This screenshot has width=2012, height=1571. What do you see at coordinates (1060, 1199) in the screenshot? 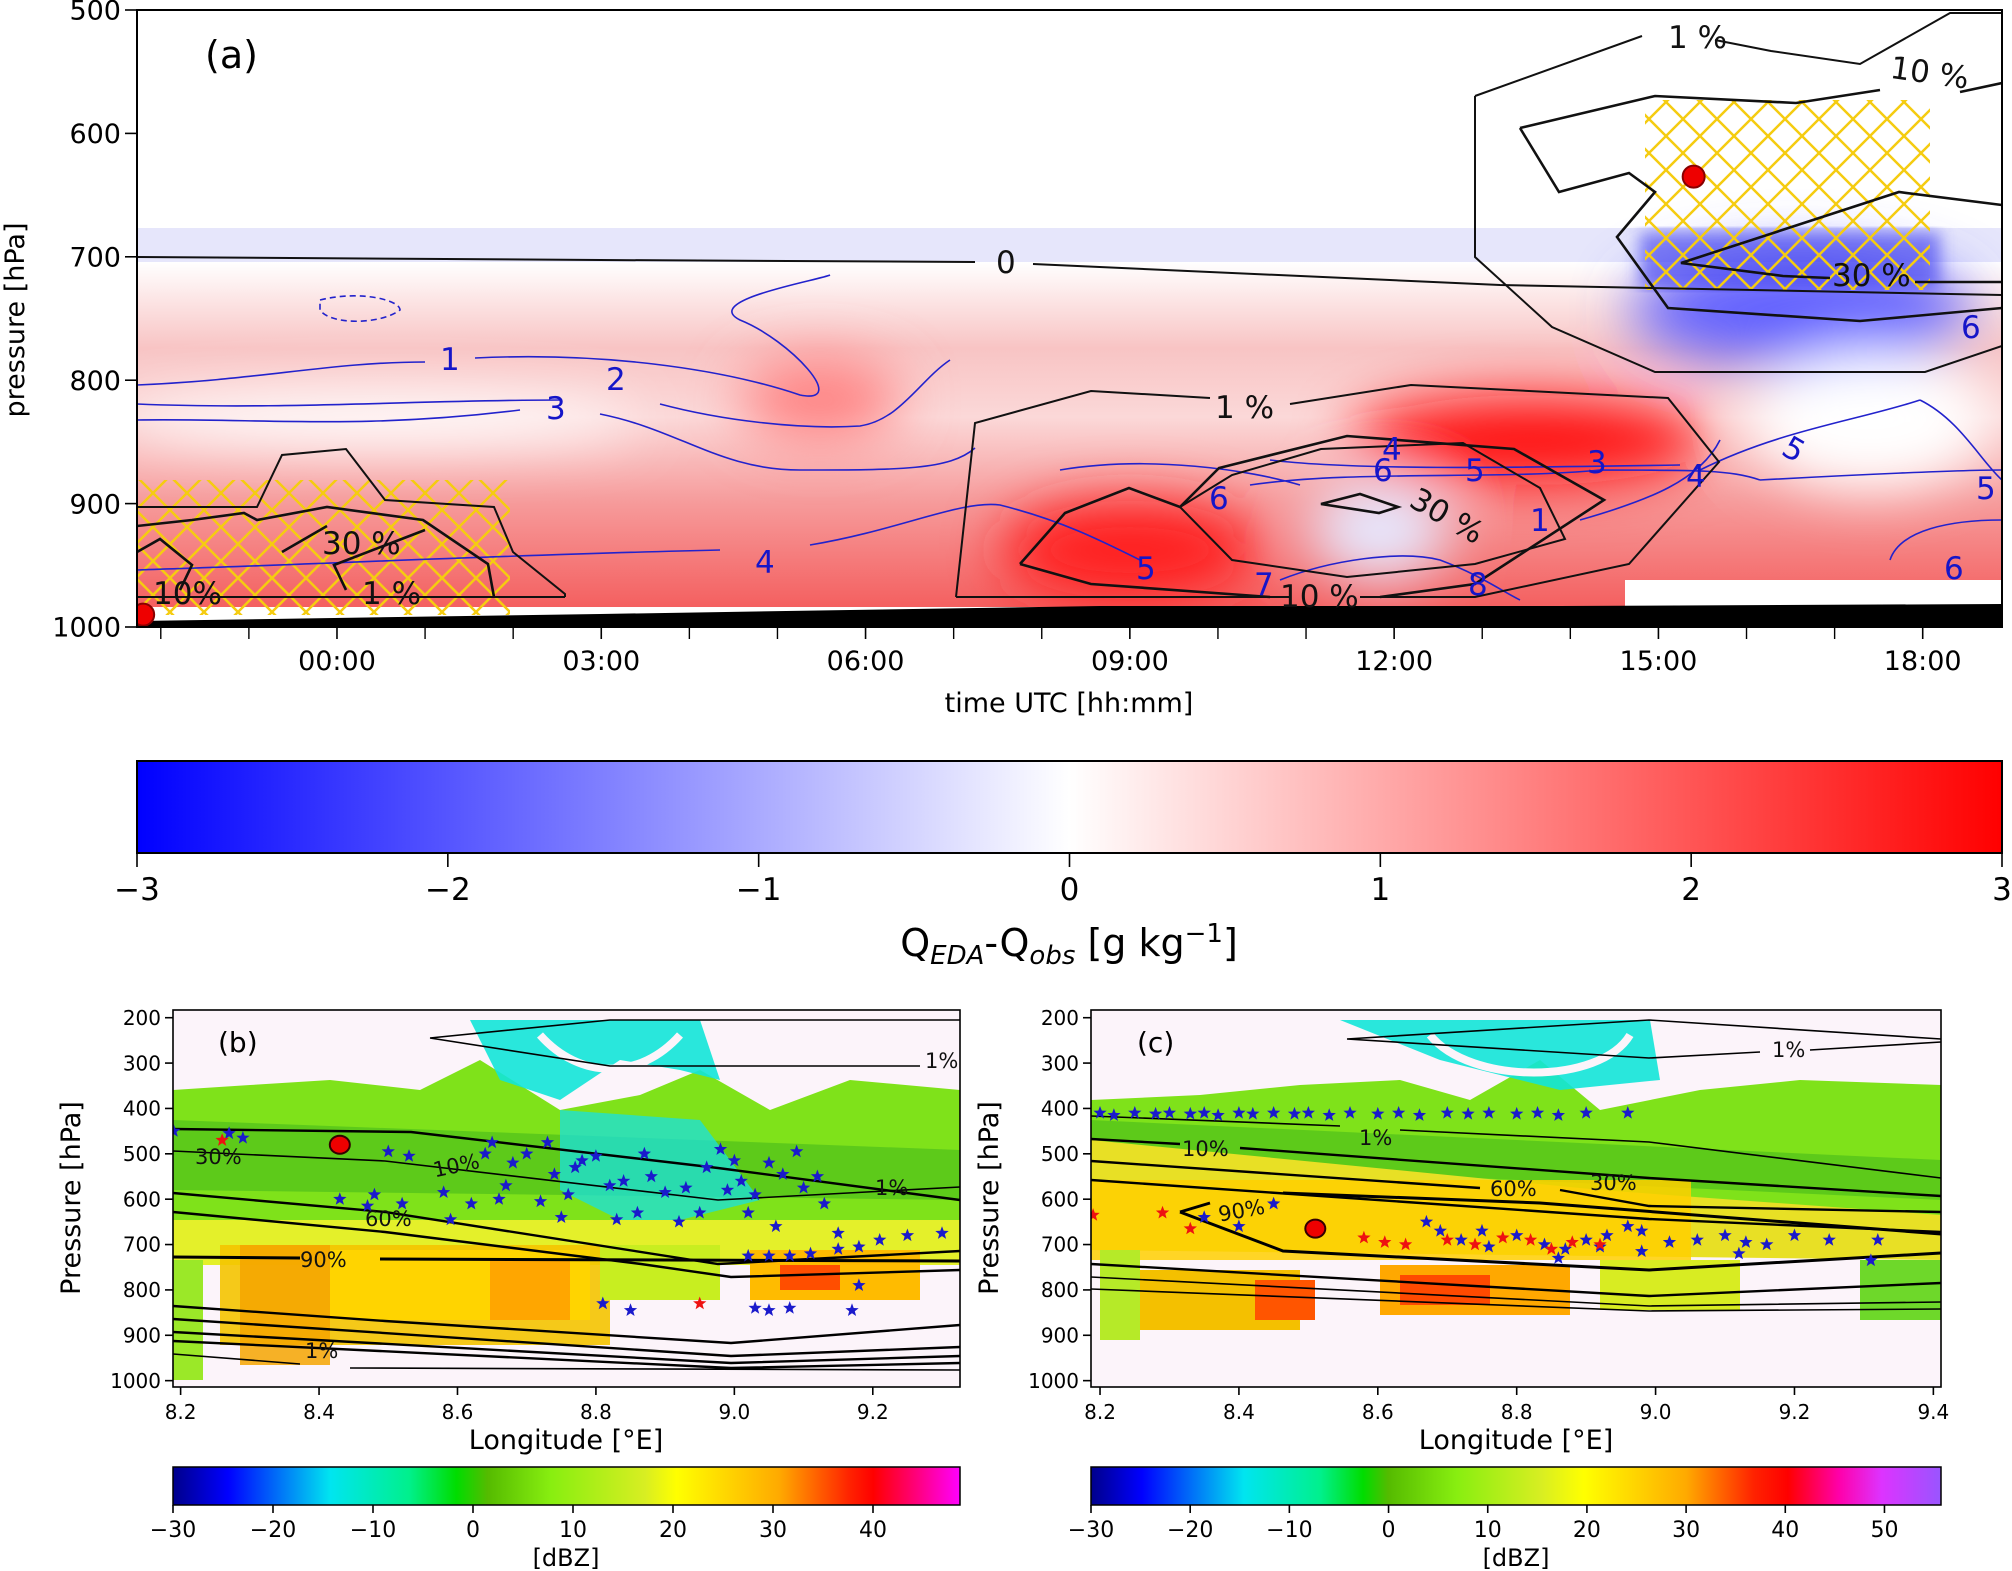
I see `y-tick-label: 600` at bounding box center [1060, 1199].